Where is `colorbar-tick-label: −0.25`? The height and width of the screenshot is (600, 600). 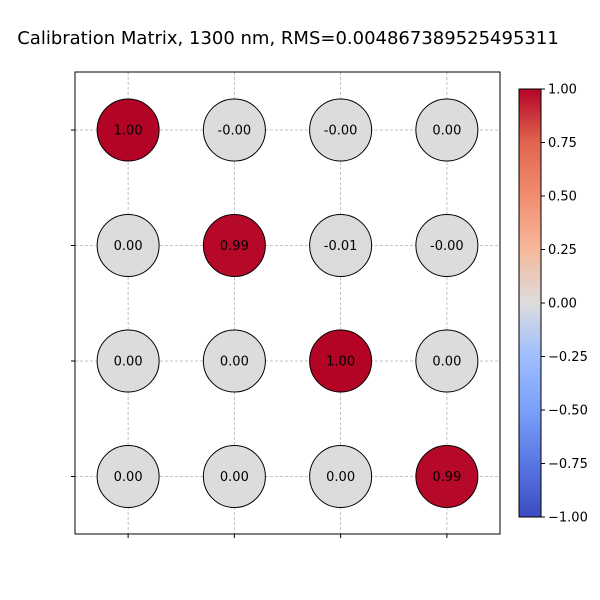 colorbar-tick-label: −0.25 is located at coordinates (568, 357).